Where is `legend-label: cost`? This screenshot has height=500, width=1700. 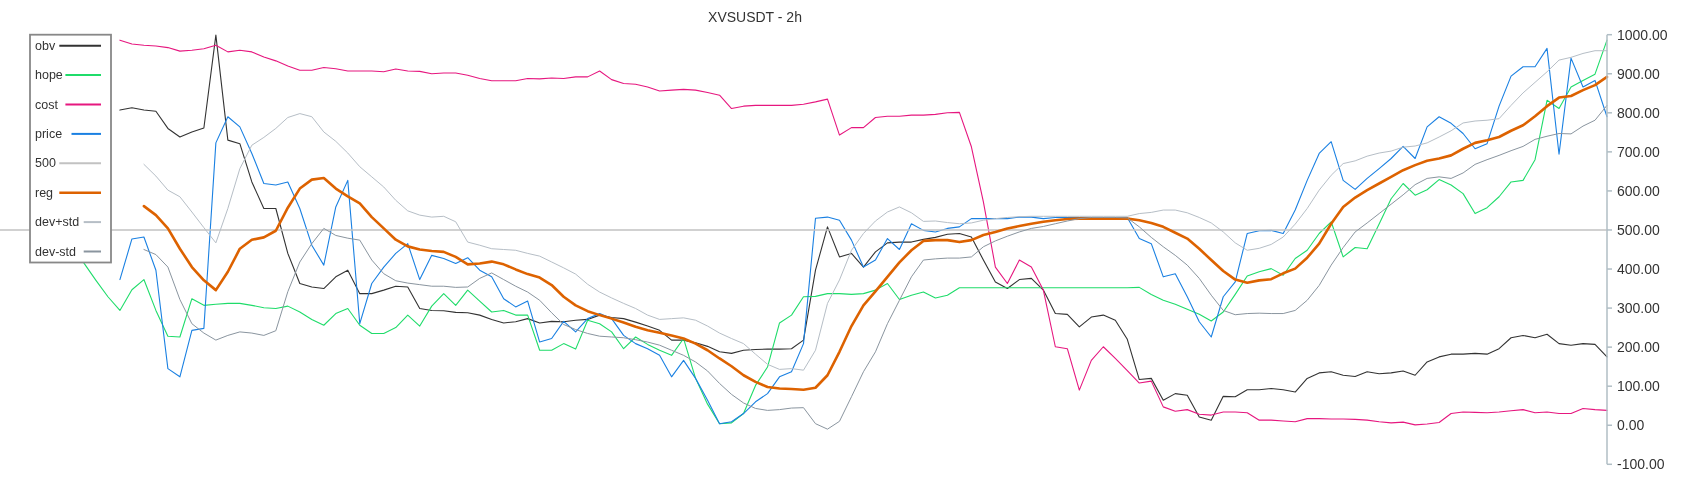
legend-label: cost is located at coordinates (47, 104).